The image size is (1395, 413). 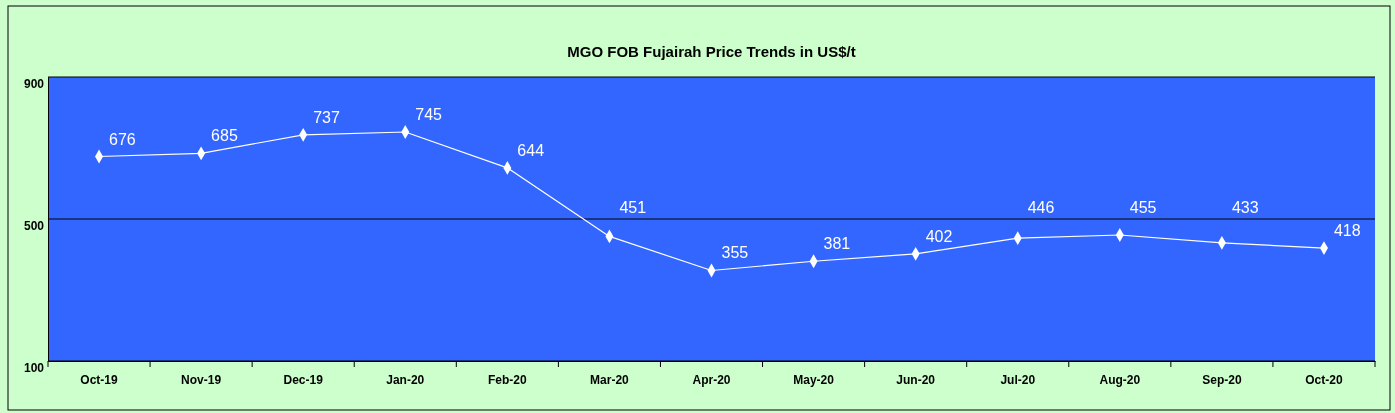 I want to click on x-tick-label: Sep-20, so click(x=1222, y=379).